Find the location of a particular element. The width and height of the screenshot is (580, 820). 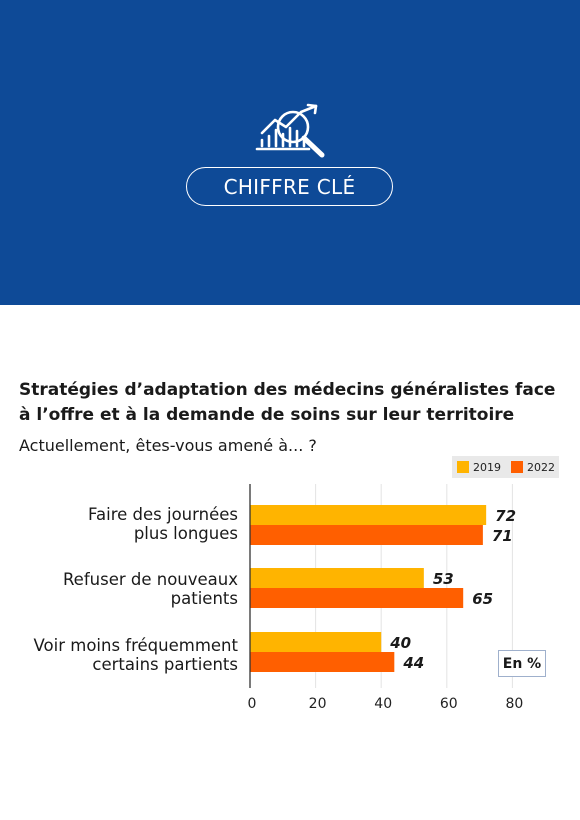

legend-label-2022: 2022 is located at coordinates (541, 467).